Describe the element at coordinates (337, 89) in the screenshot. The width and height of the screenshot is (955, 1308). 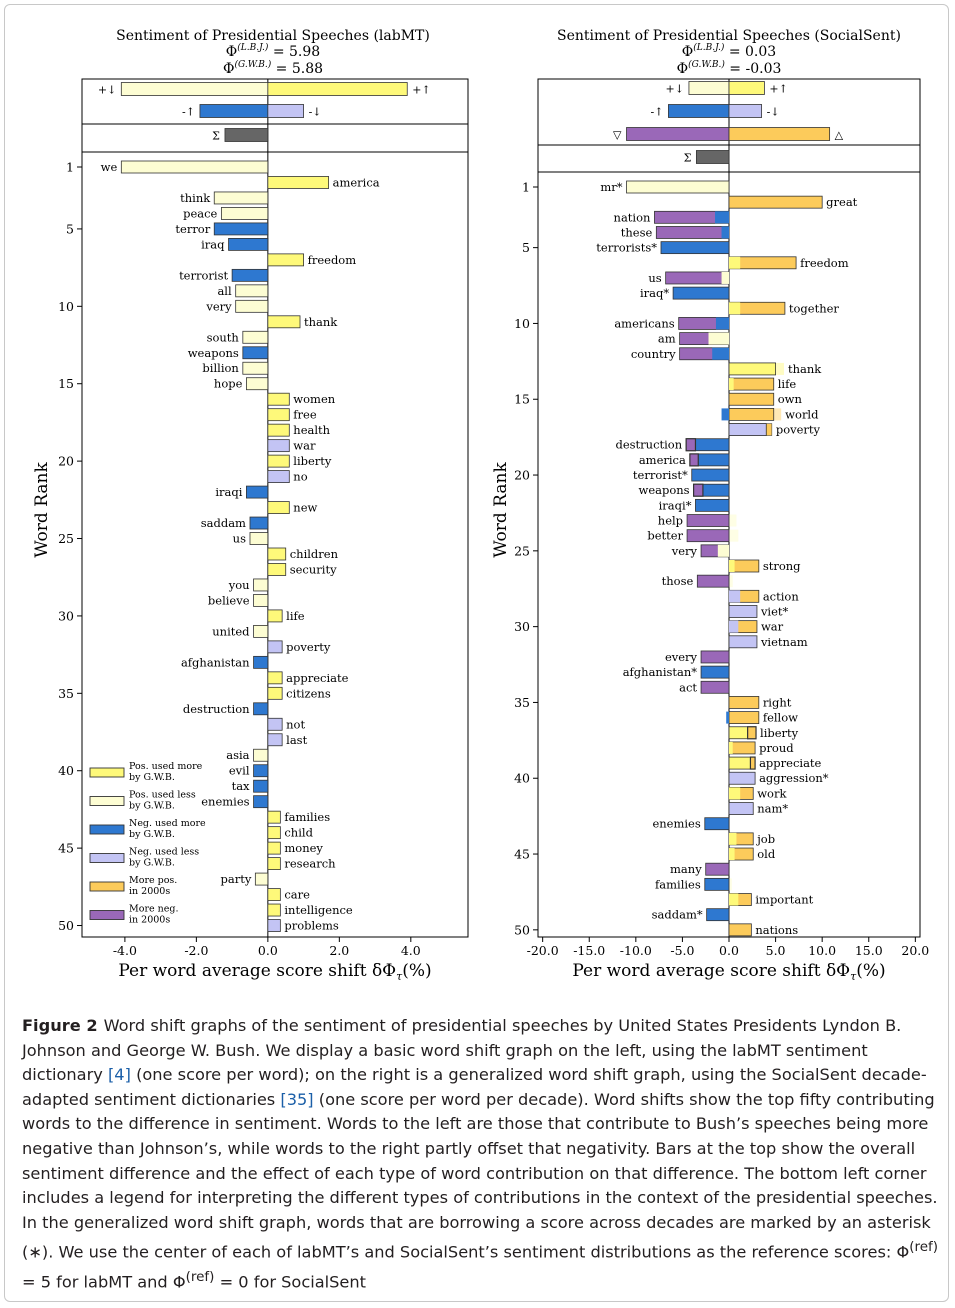
I see `summary-bar-pos_more` at that location.